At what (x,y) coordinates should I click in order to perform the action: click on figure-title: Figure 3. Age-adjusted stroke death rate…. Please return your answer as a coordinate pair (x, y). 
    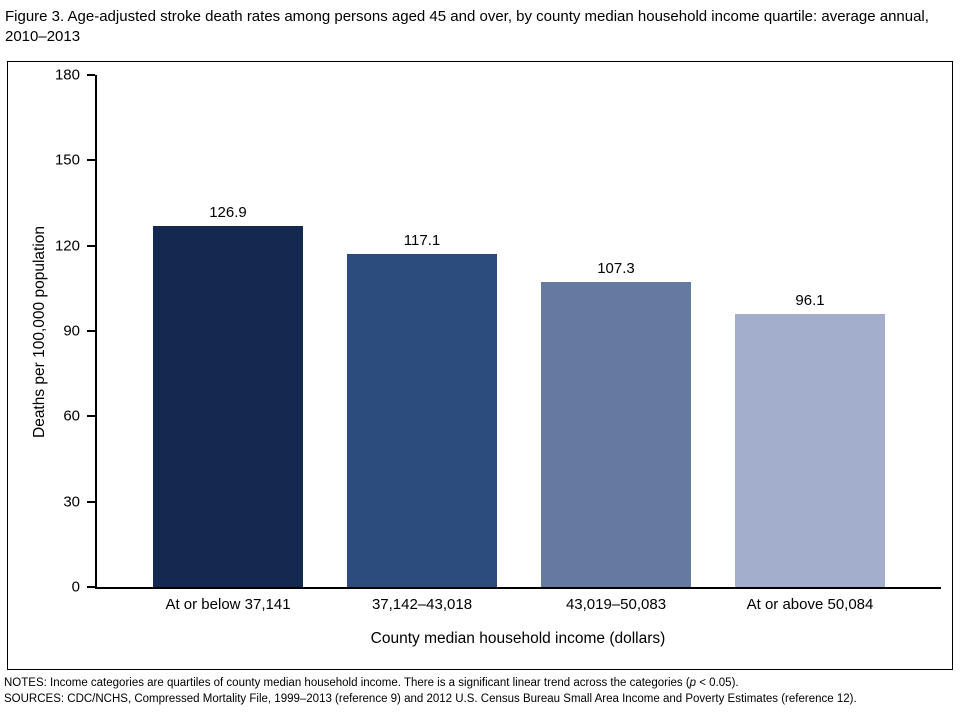
    Looking at the image, I should click on (467, 27).